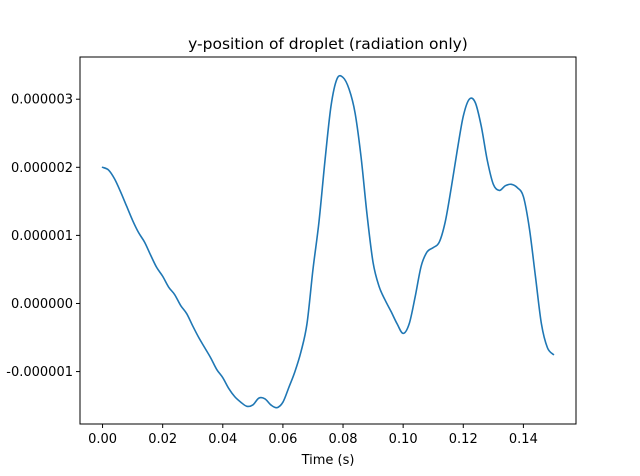  What do you see at coordinates (39, 372) in the screenshot?
I see `y-tick-label: -0.000001` at bounding box center [39, 372].